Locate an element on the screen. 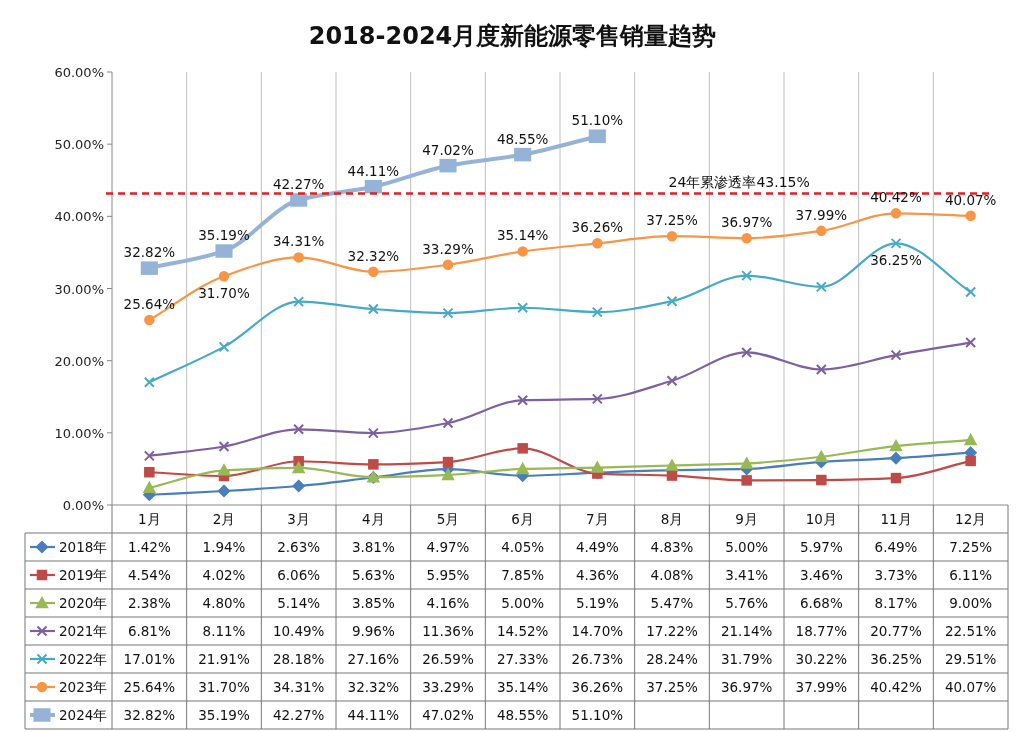  y-tick-label: 20.00% is located at coordinates (79, 361).